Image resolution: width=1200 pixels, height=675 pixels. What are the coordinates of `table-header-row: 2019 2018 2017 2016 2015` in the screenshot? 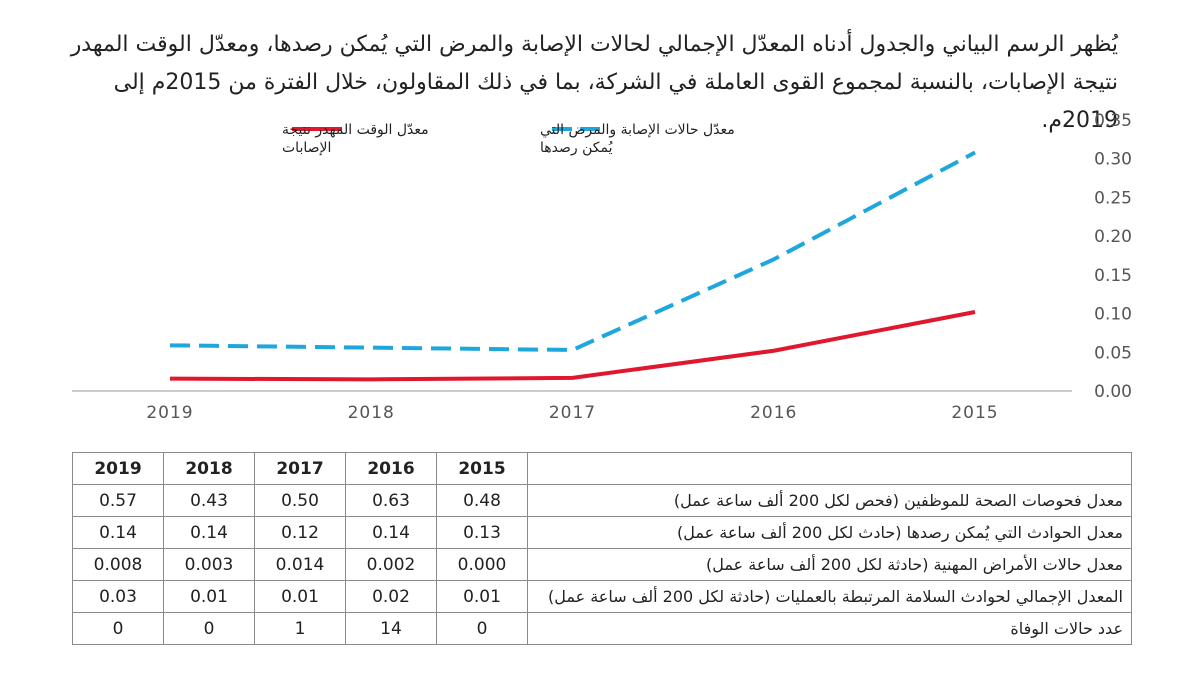 It's located at (602, 468).